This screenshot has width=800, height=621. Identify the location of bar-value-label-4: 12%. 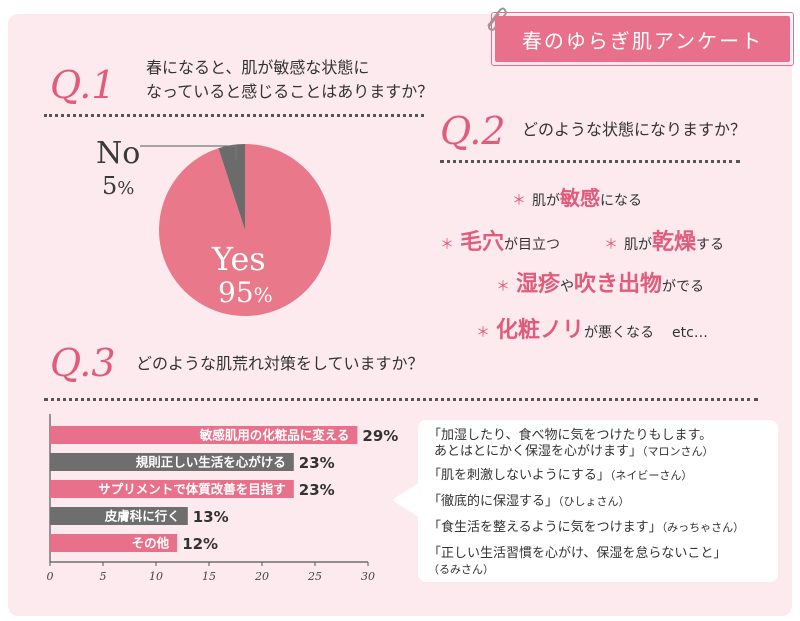
(200, 544).